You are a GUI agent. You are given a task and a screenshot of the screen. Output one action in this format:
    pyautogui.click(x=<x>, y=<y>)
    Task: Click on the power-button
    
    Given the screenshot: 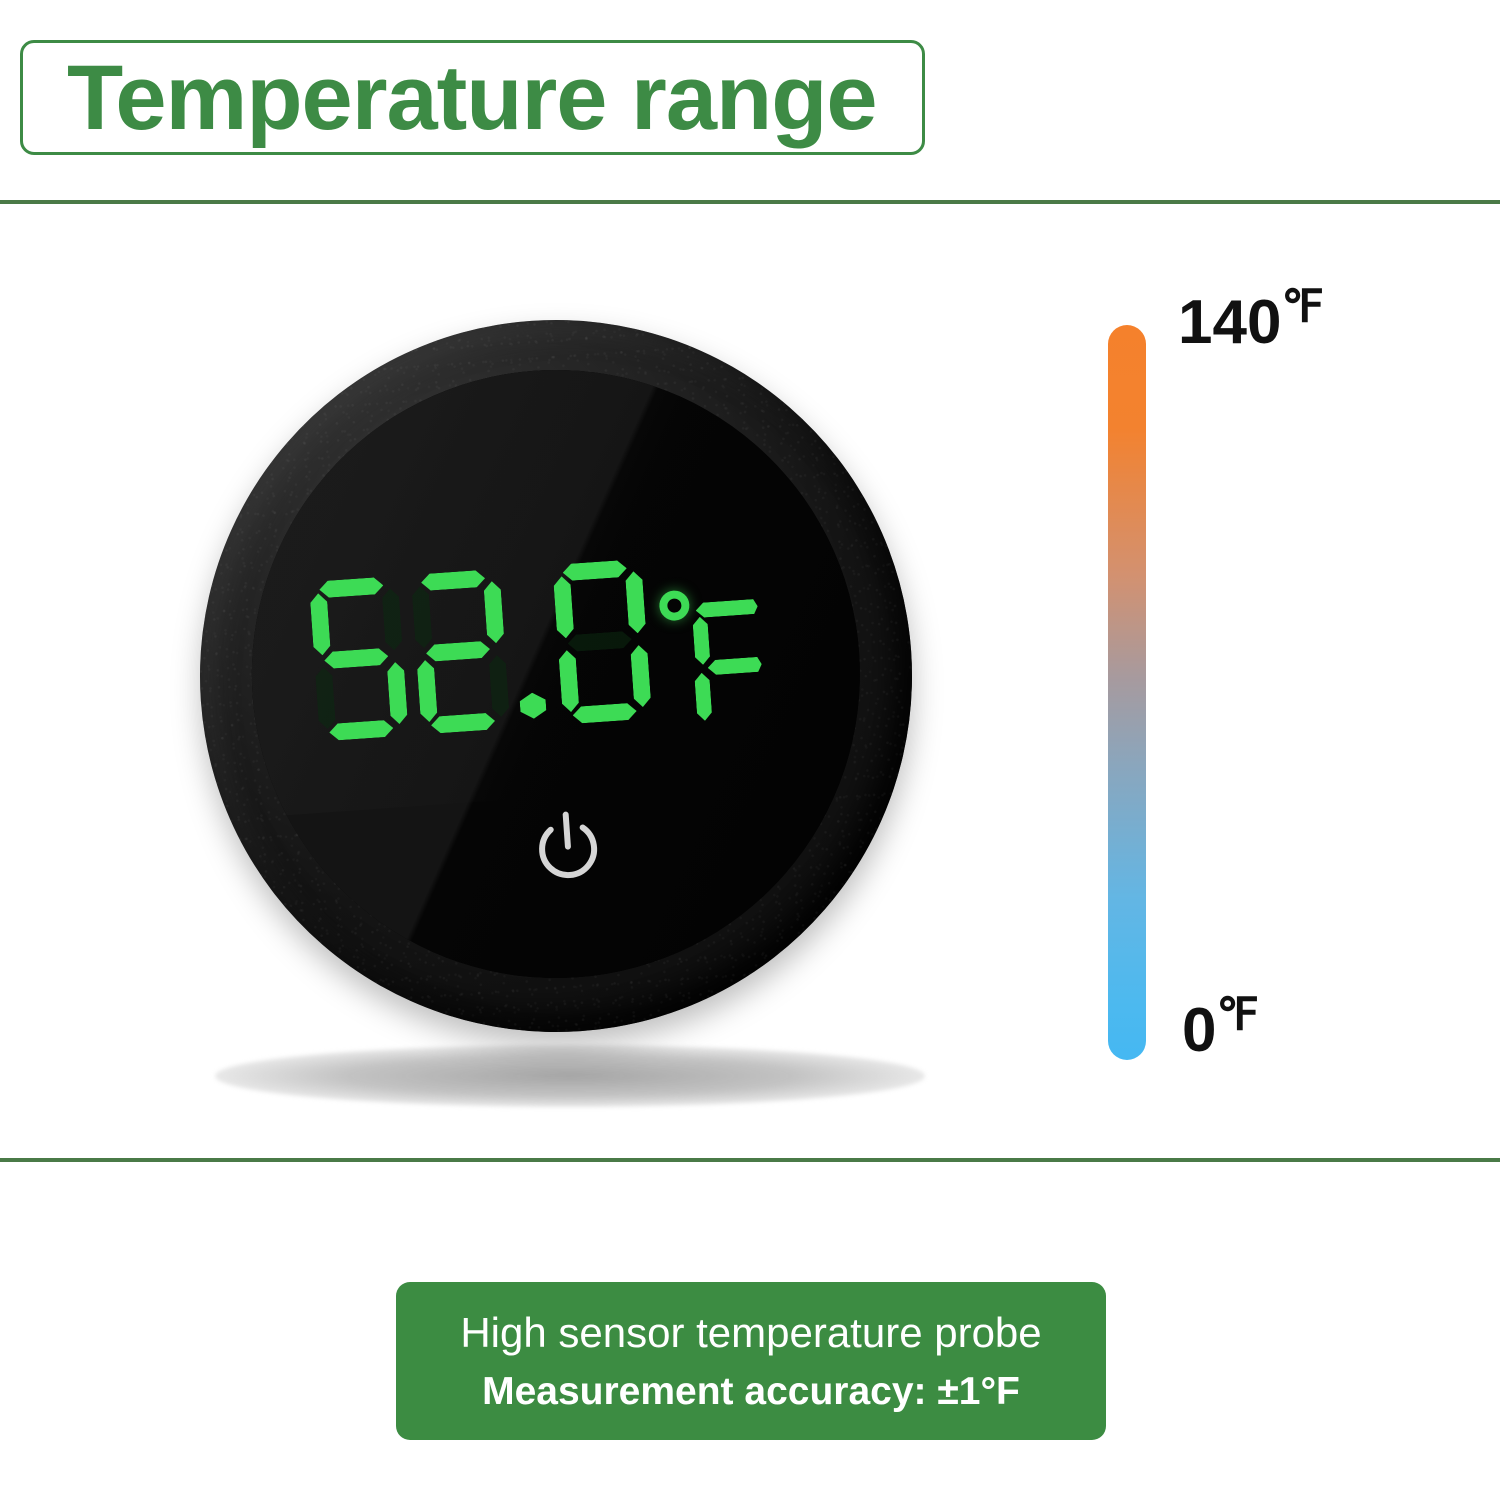 What is the action you would take?
    pyautogui.click(x=568, y=847)
    